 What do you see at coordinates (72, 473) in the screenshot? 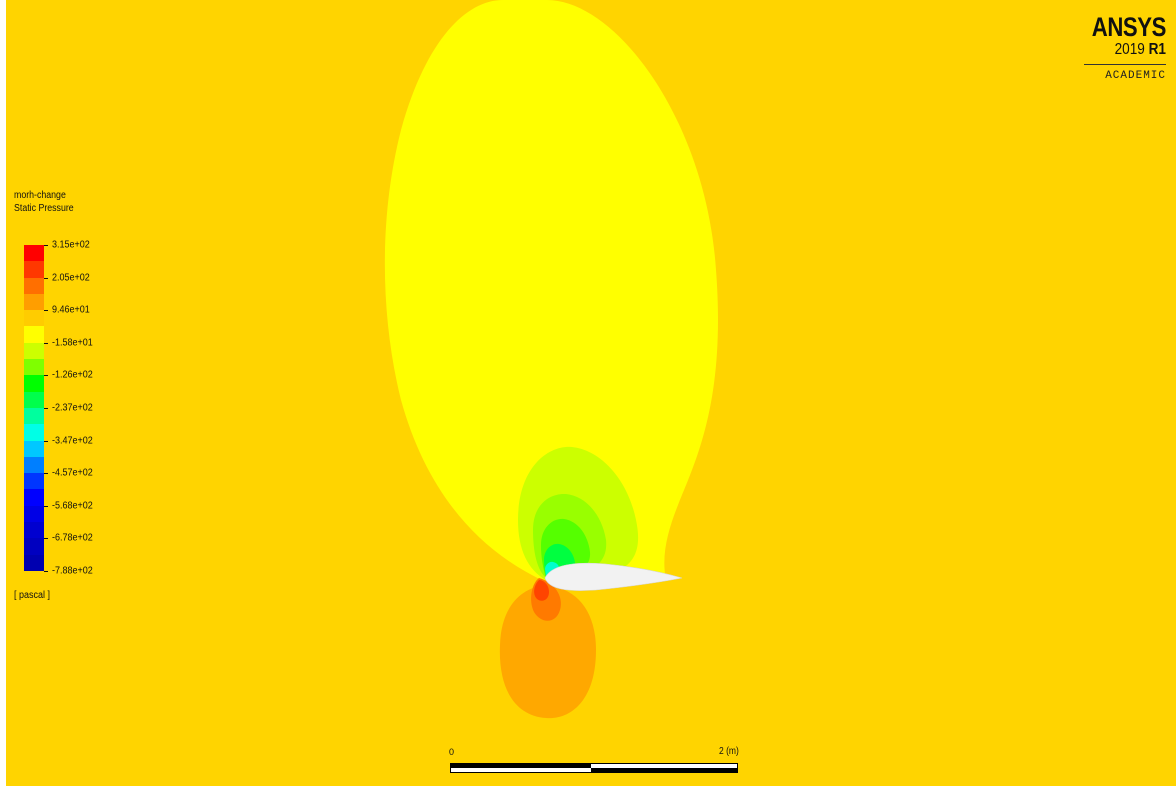
I see `legend-tick-label: -4.57e+02` at bounding box center [72, 473].